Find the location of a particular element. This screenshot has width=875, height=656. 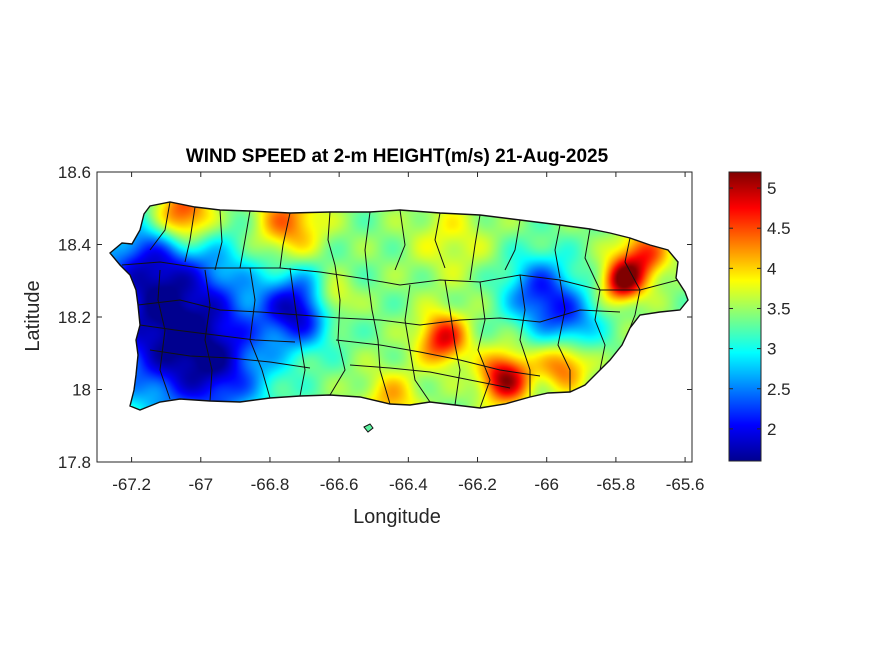

colorbar-tick-label: 3 is located at coordinates (771, 349).